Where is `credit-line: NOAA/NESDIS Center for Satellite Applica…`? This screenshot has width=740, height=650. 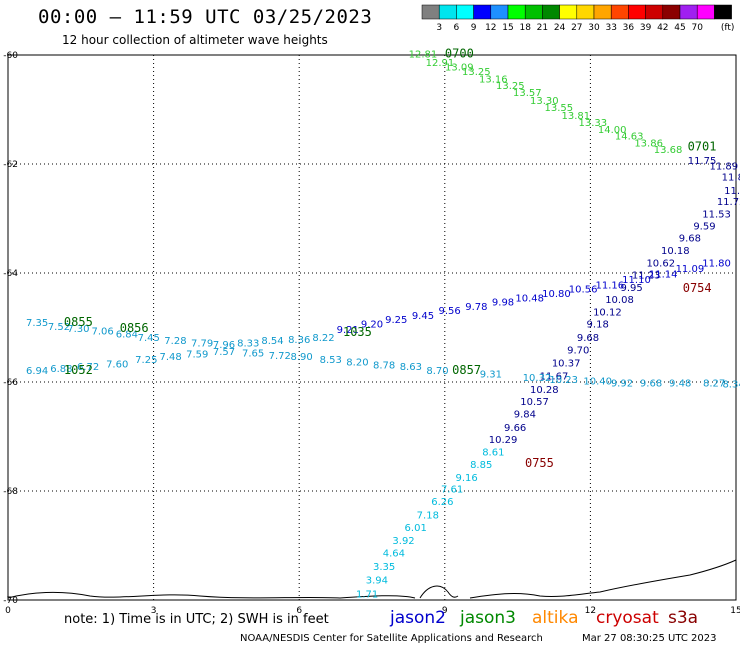
credit-line: NOAA/NESDIS Center for Satellite Applica… is located at coordinates (391, 638).